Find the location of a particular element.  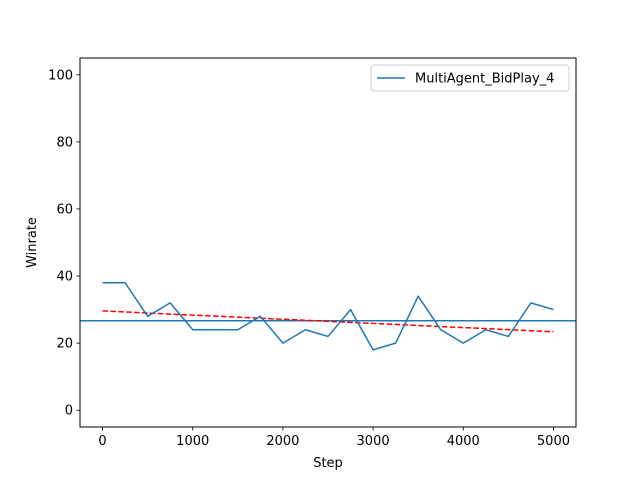

y-tick-label: 80 is located at coordinates (64, 142).